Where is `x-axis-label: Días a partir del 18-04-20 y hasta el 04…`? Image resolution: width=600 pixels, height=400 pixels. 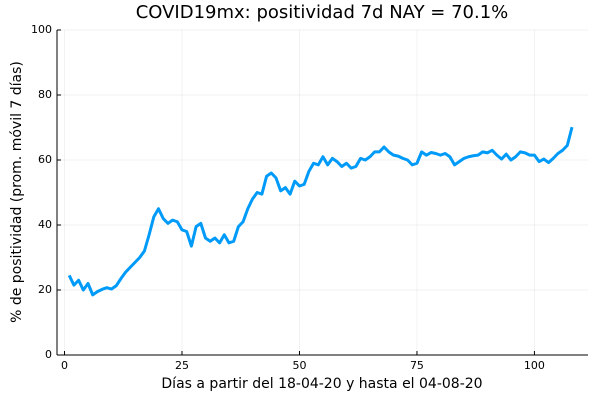 x-axis-label: Días a partir del 18-04-20 y hasta el 04… is located at coordinates (321, 384).